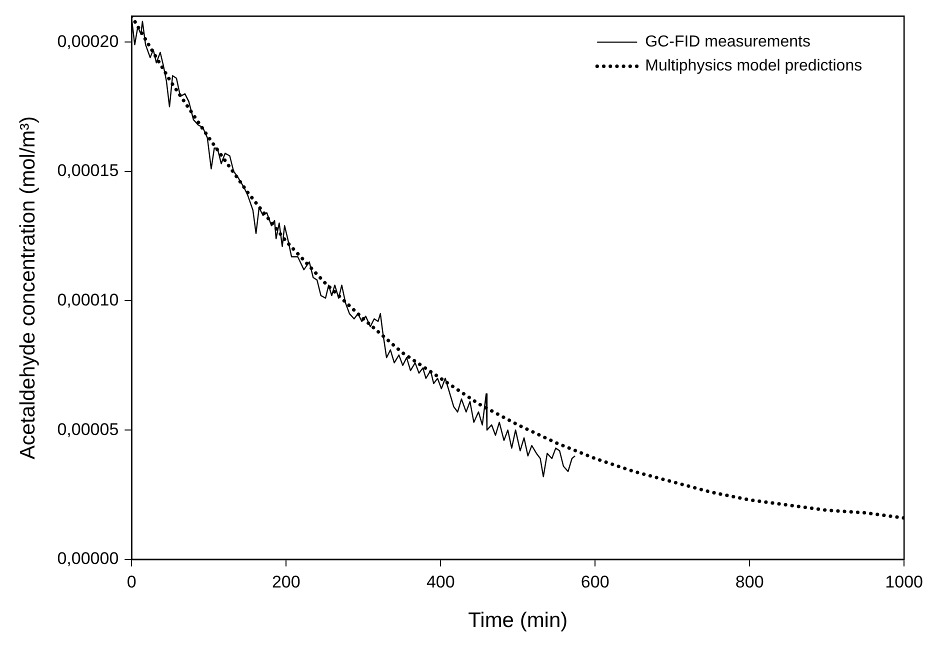  Describe the element at coordinates (727, 42) in the screenshot. I see `legend-label: GC-FID measurements` at that location.